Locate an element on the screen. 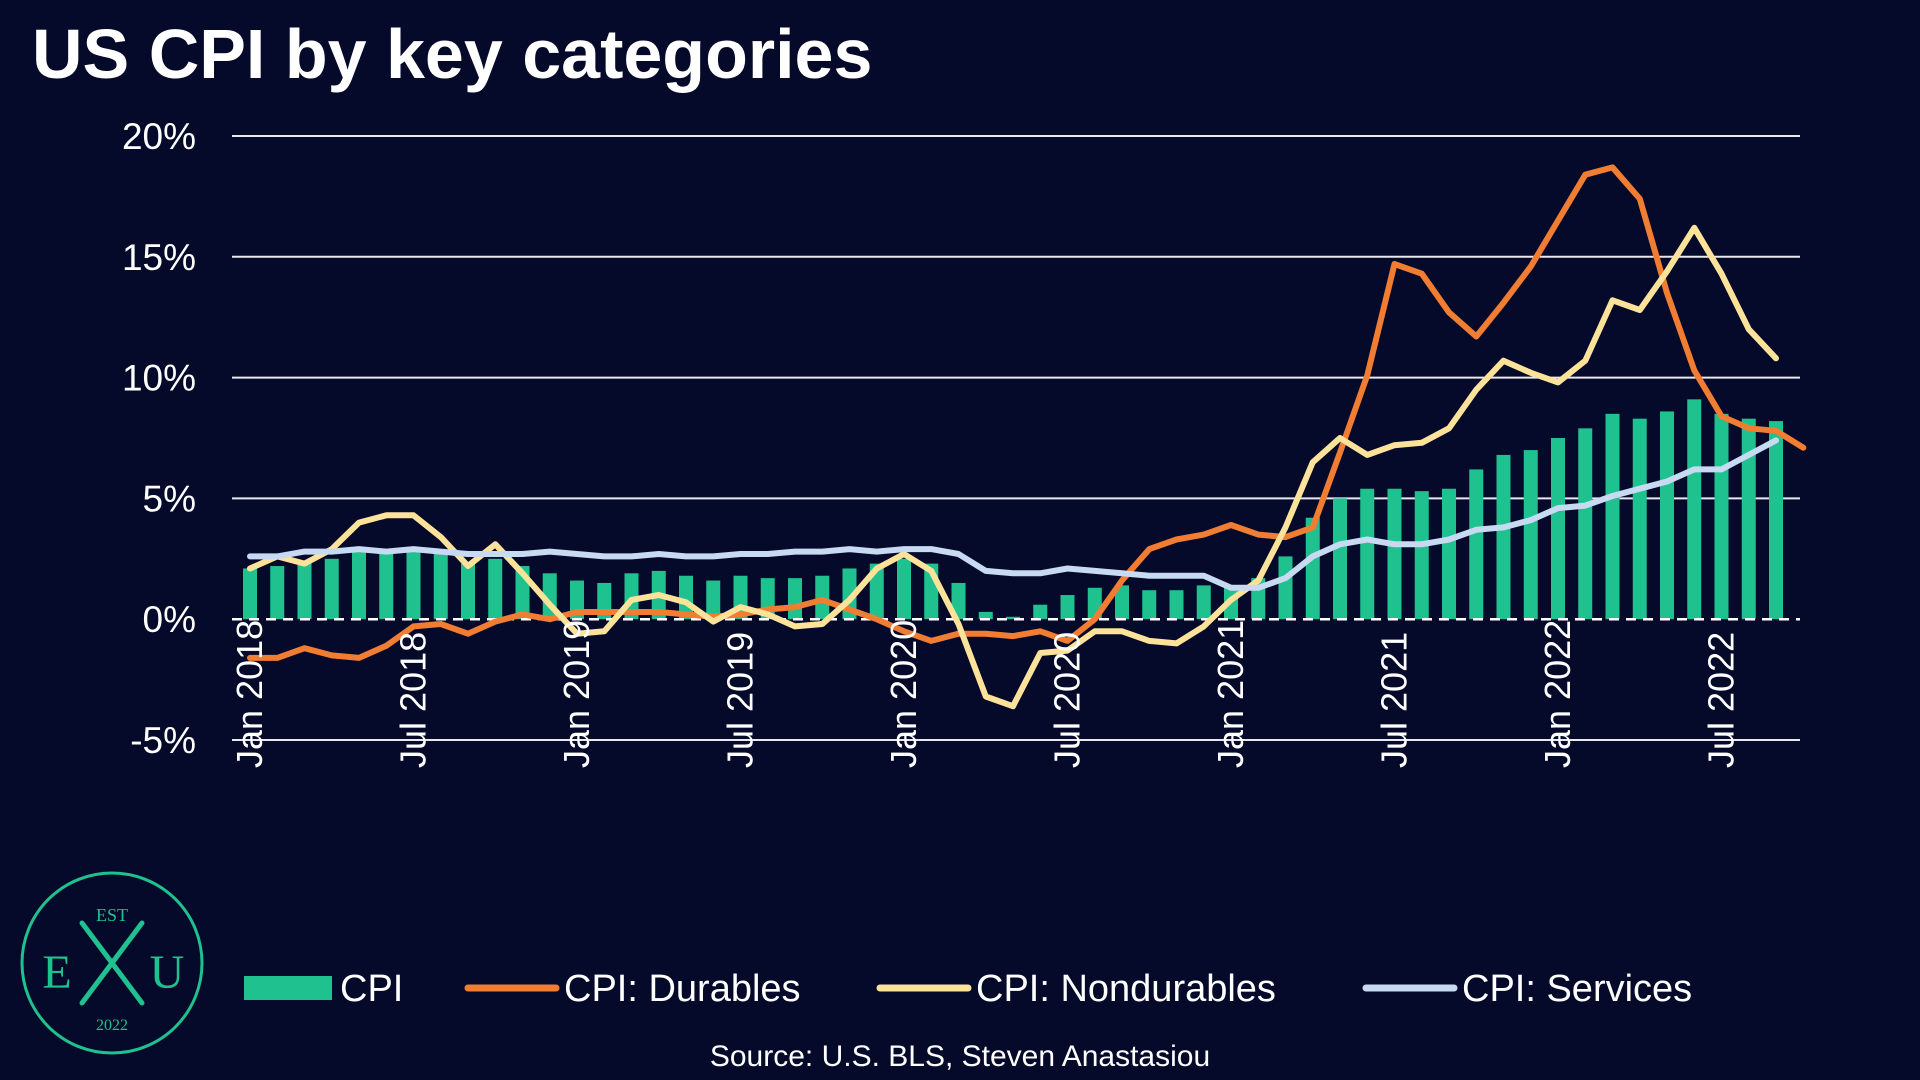 This screenshot has height=1080, width=1920. x-tick-label: Jan 2019 is located at coordinates (576, 694).